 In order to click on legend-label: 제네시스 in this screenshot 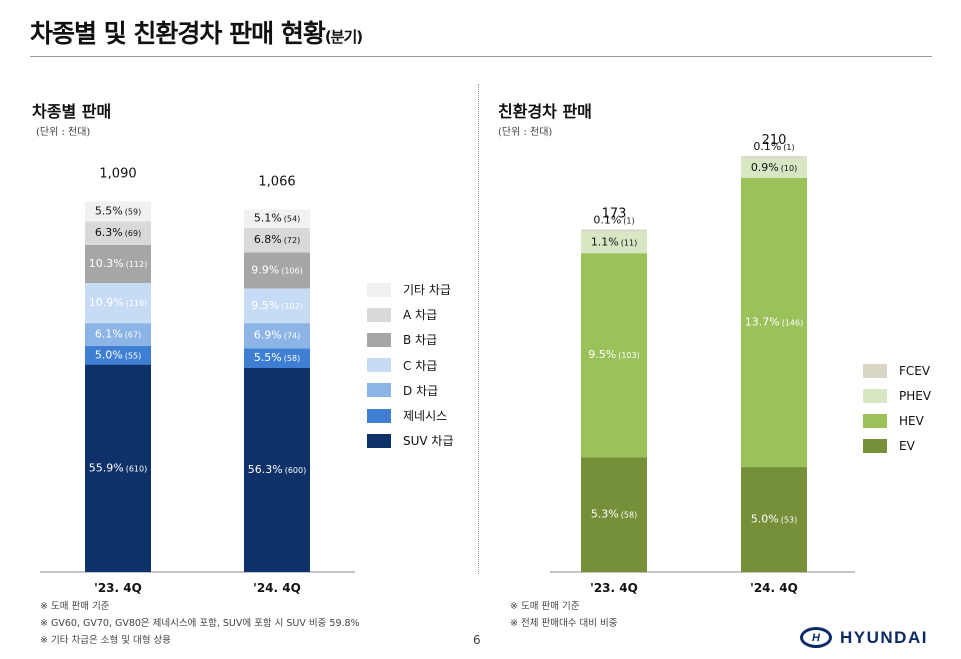, I will do `click(425, 416)`.